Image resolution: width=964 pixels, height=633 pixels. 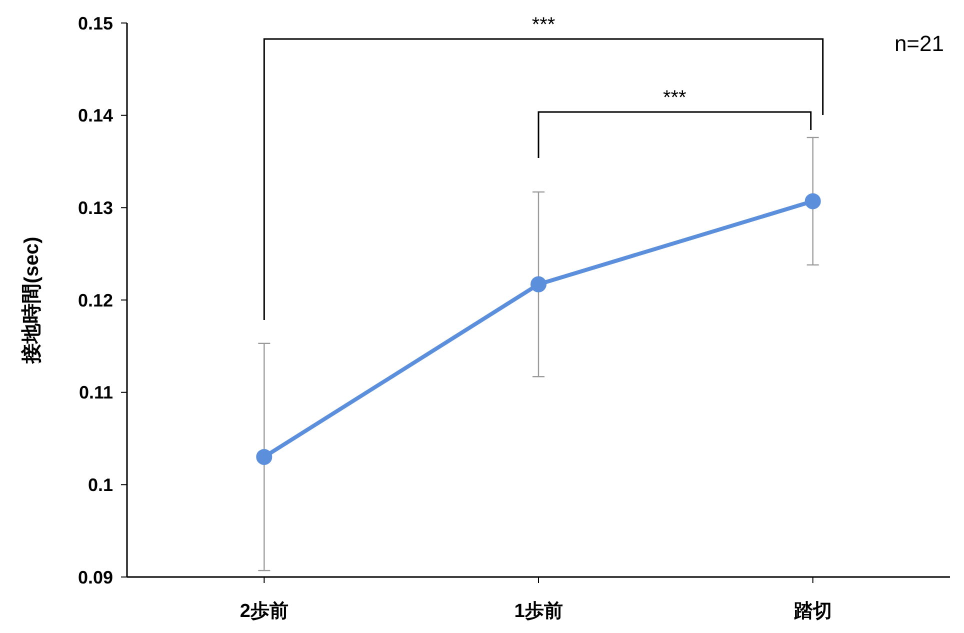 What do you see at coordinates (31, 300) in the screenshot?
I see `y-axis-title: 接地時間(sec)` at bounding box center [31, 300].